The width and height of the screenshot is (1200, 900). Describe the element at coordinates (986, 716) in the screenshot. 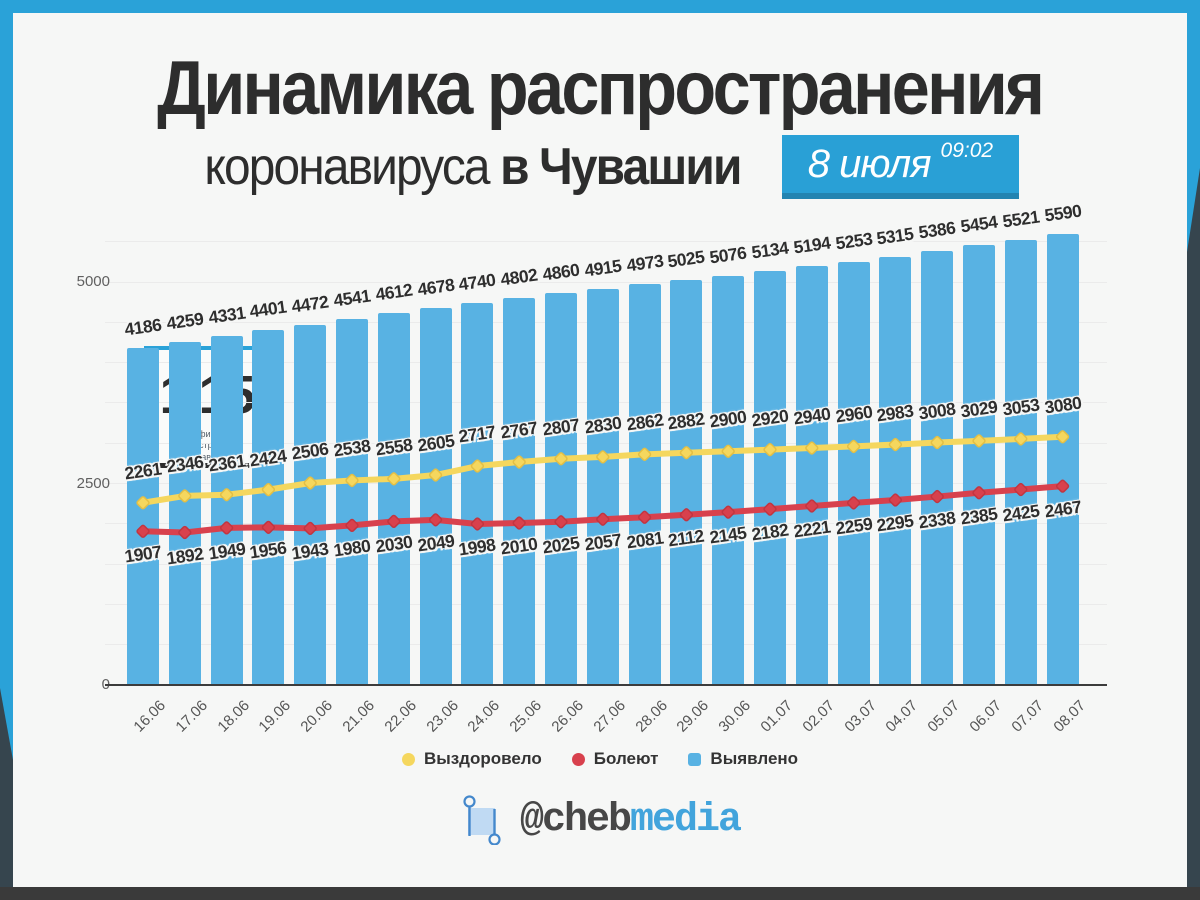

I see `x-axis-label: 06.07` at that location.